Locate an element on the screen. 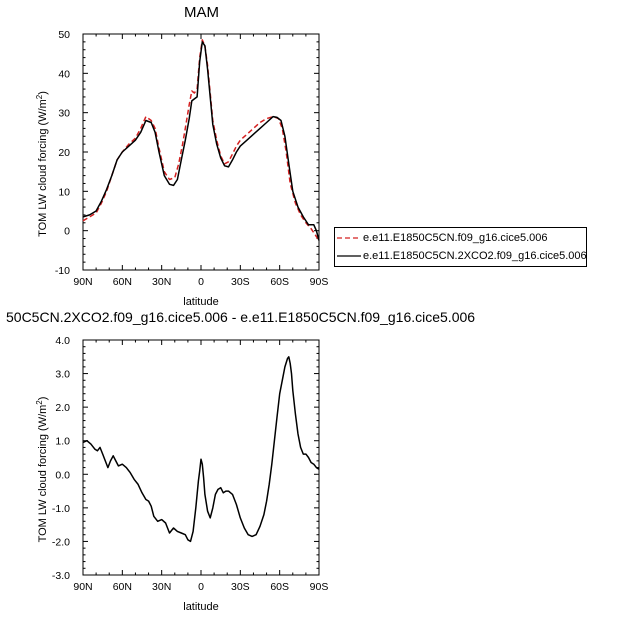 Image resolution: width=621 pixels, height=621 pixels. y-tick-label: -3.0 is located at coordinates (61, 576).